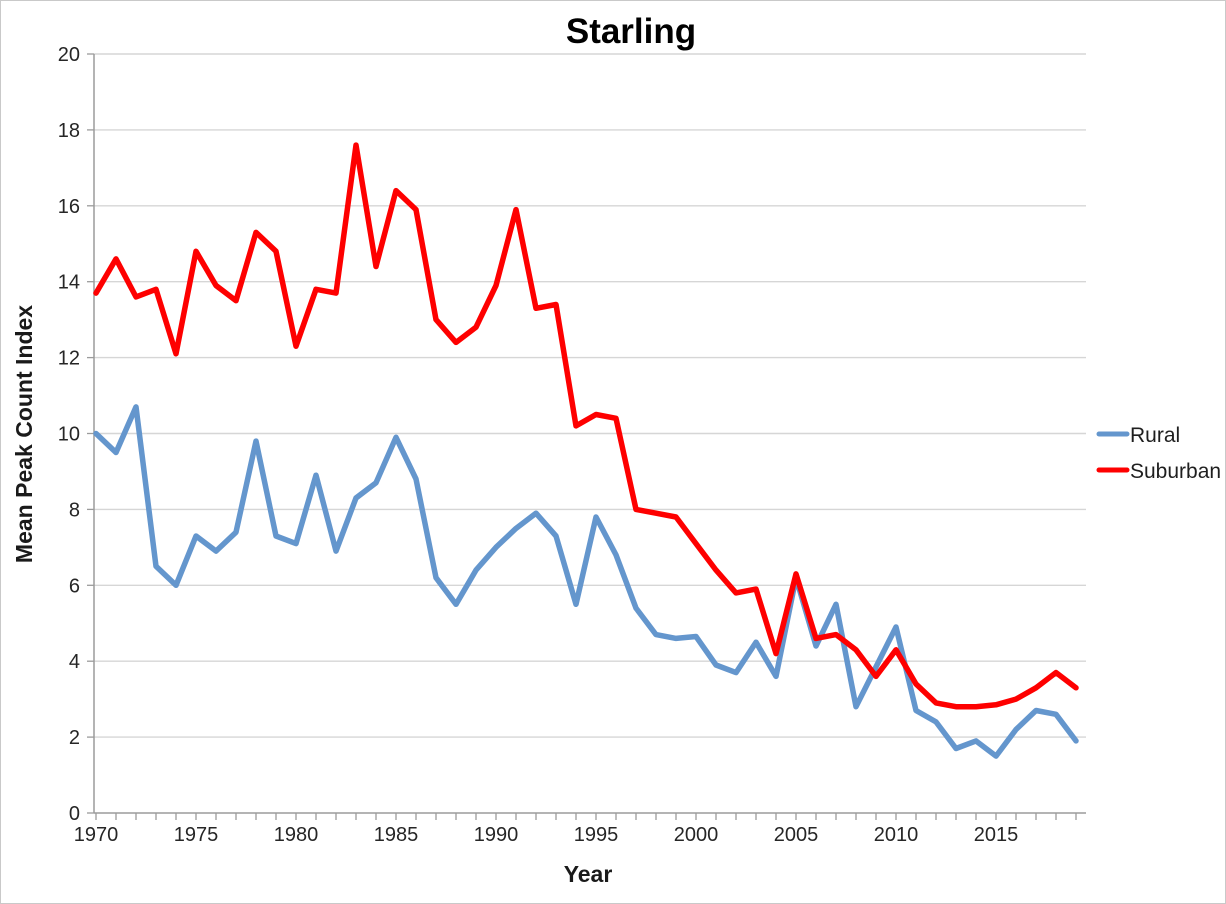 The width and height of the screenshot is (1226, 904). What do you see at coordinates (796, 835) in the screenshot?
I see `x-tick-label-2005: 2005` at bounding box center [796, 835].